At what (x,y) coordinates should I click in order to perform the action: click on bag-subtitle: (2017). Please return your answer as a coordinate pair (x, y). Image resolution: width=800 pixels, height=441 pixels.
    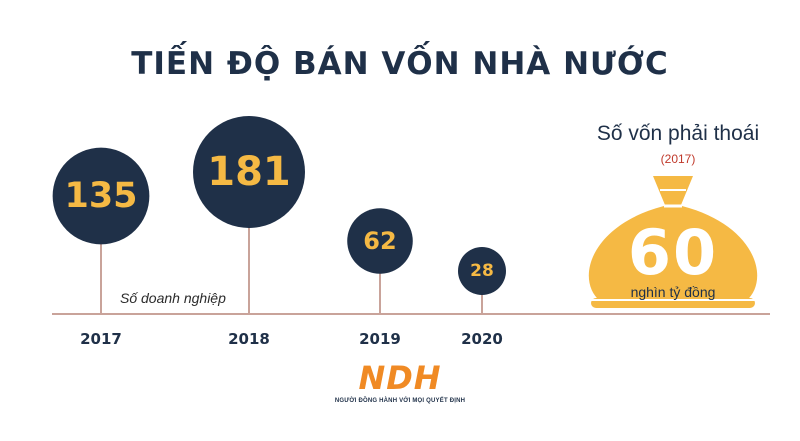
    Looking at the image, I should click on (678, 159).